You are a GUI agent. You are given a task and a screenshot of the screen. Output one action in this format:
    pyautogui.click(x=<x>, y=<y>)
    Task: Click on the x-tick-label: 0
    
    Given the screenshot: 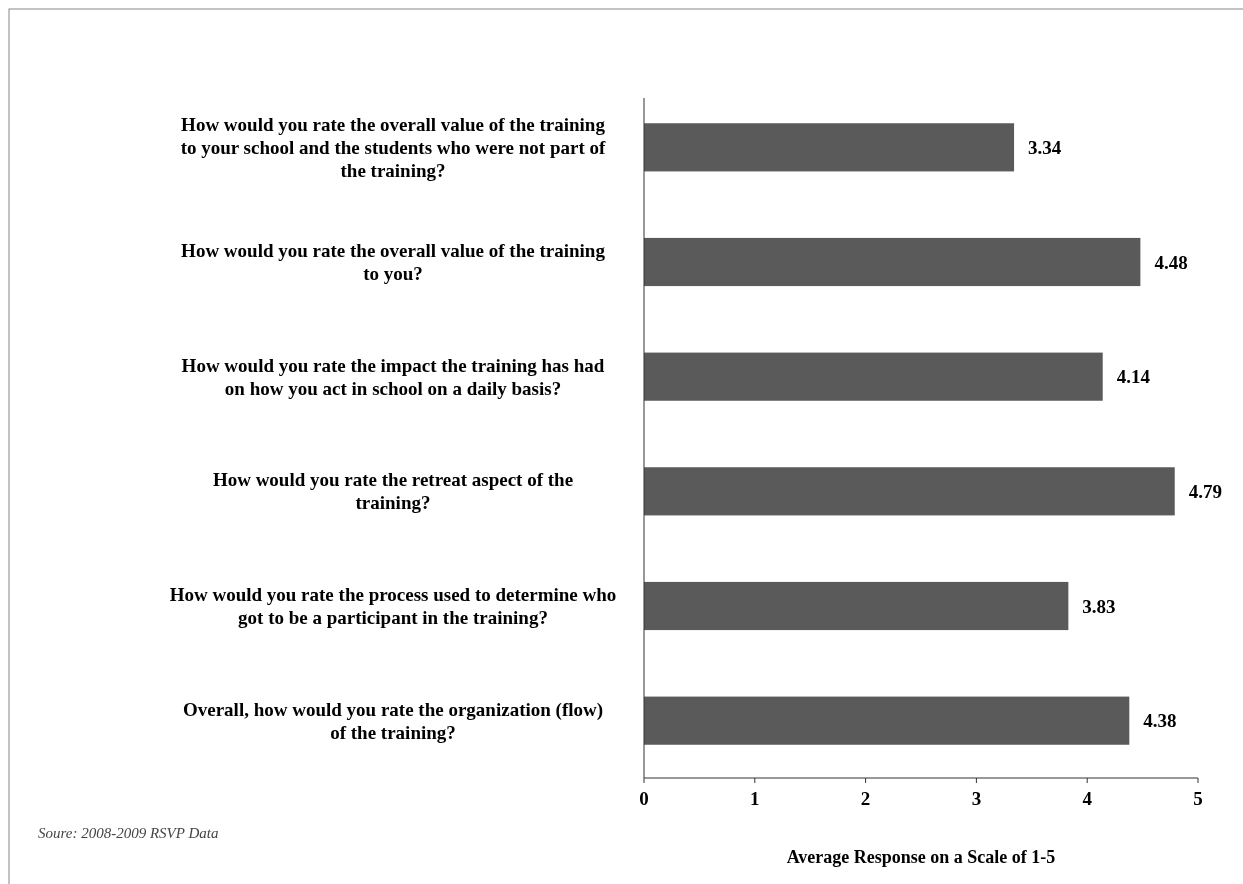 What is the action you would take?
    pyautogui.click(x=644, y=798)
    